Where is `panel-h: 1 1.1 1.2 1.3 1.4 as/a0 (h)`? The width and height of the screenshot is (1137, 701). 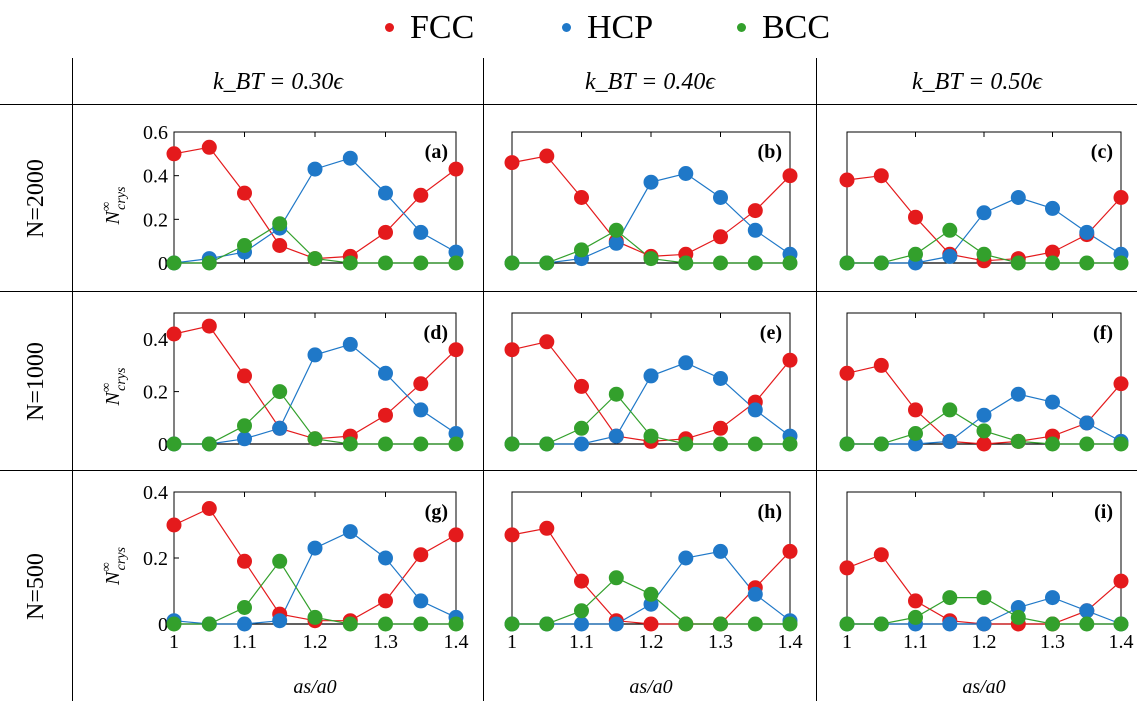
panel-h: 1 1.1 1.2 1.3 1.4 as/a0 (h) is located at coordinates (653, 594).